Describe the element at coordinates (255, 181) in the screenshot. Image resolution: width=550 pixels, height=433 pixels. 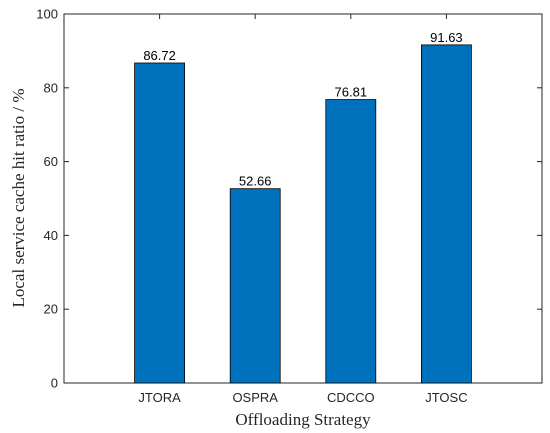
I see `data-label: 52.66` at that location.